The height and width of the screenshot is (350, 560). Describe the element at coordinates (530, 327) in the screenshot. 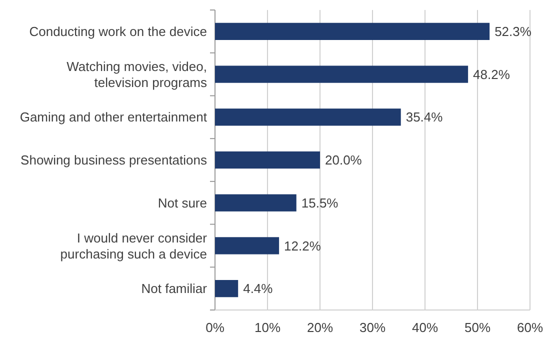

I see `x-tick-label: 60%` at that location.